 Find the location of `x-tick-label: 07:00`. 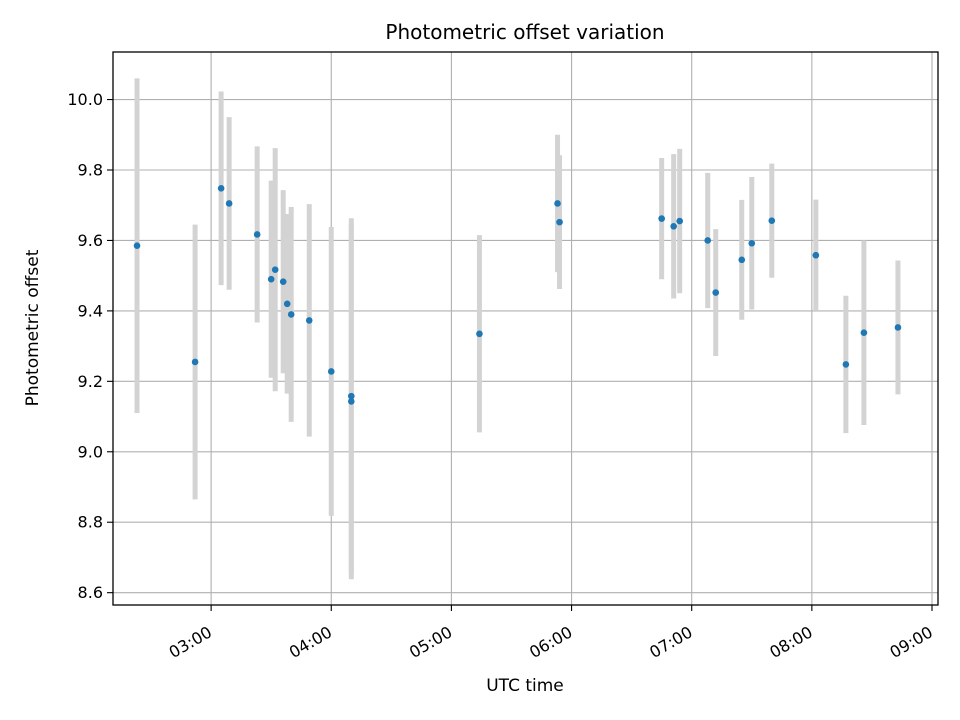

x-tick-label: 07:00 is located at coordinates (670, 642).